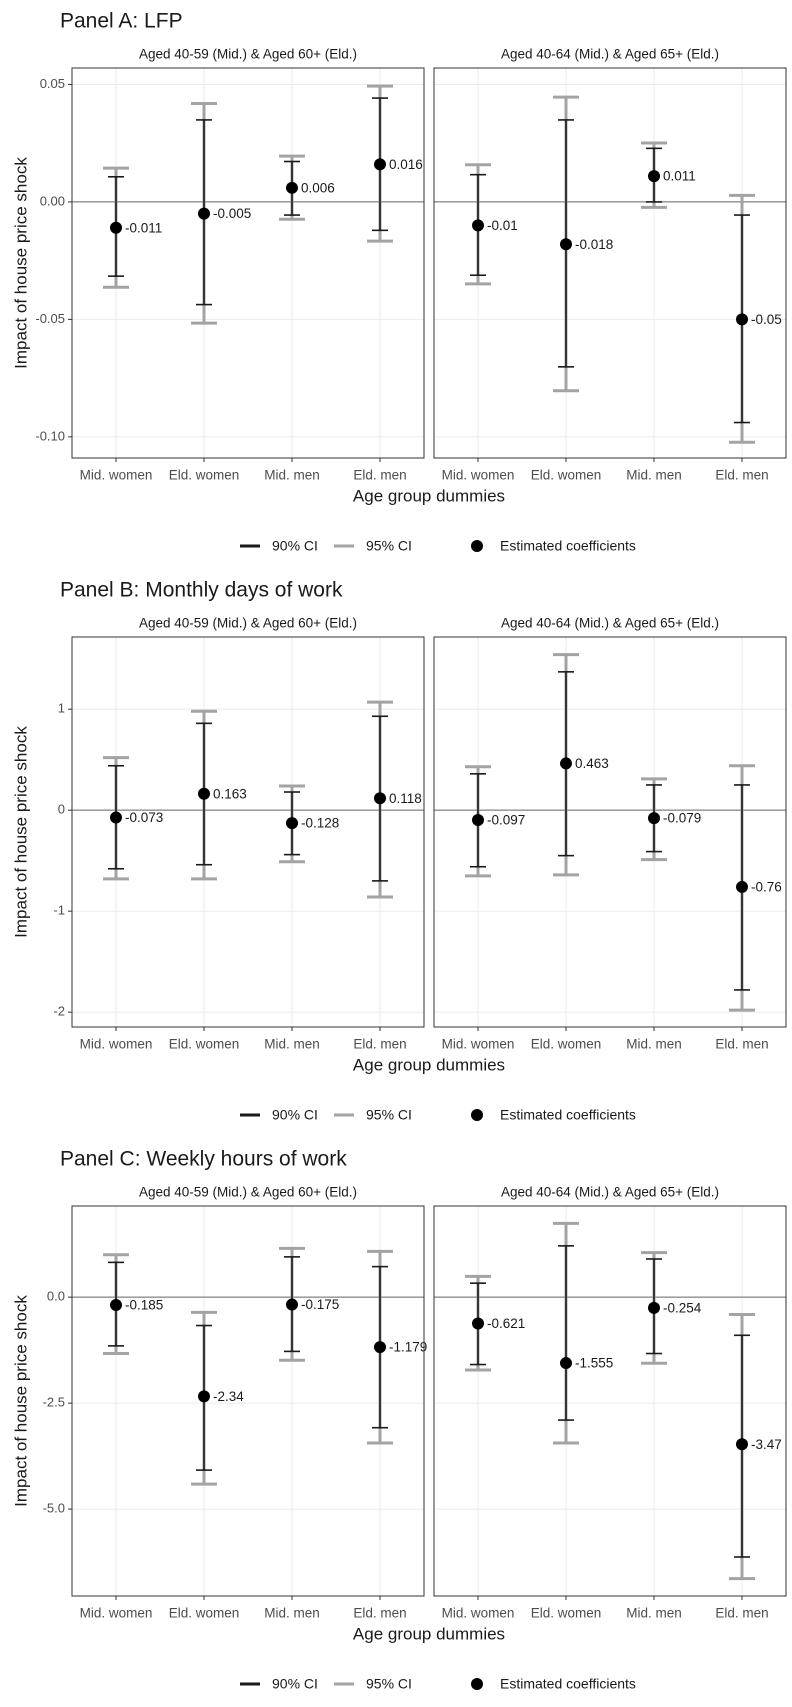  I want to click on value-label: 0.118, so click(405, 798).